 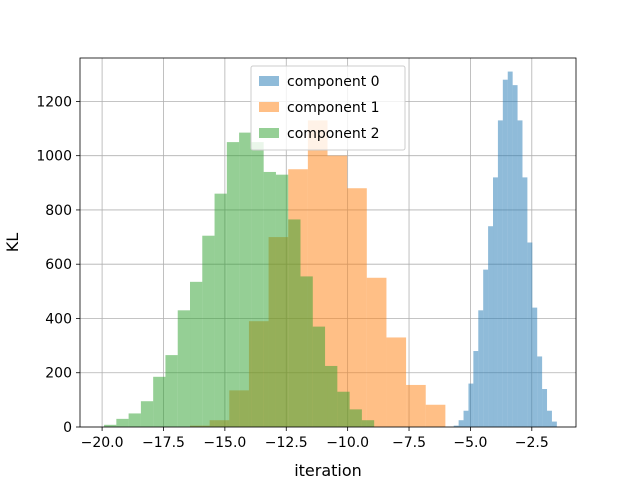 What do you see at coordinates (328, 470) in the screenshot?
I see `x-axis-title: iteration` at bounding box center [328, 470].